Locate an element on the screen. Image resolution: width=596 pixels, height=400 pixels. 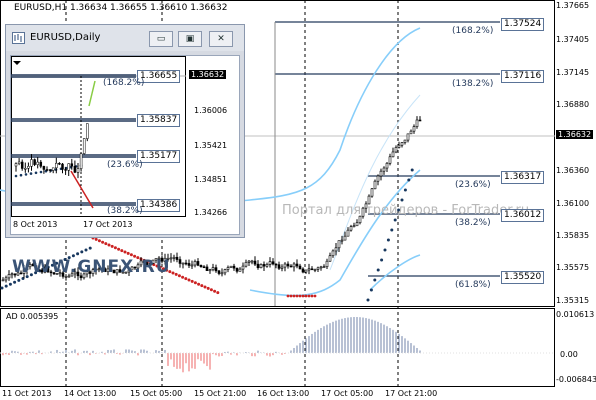
fib-pct-label: (23.6%) is located at coordinates (473, 185).